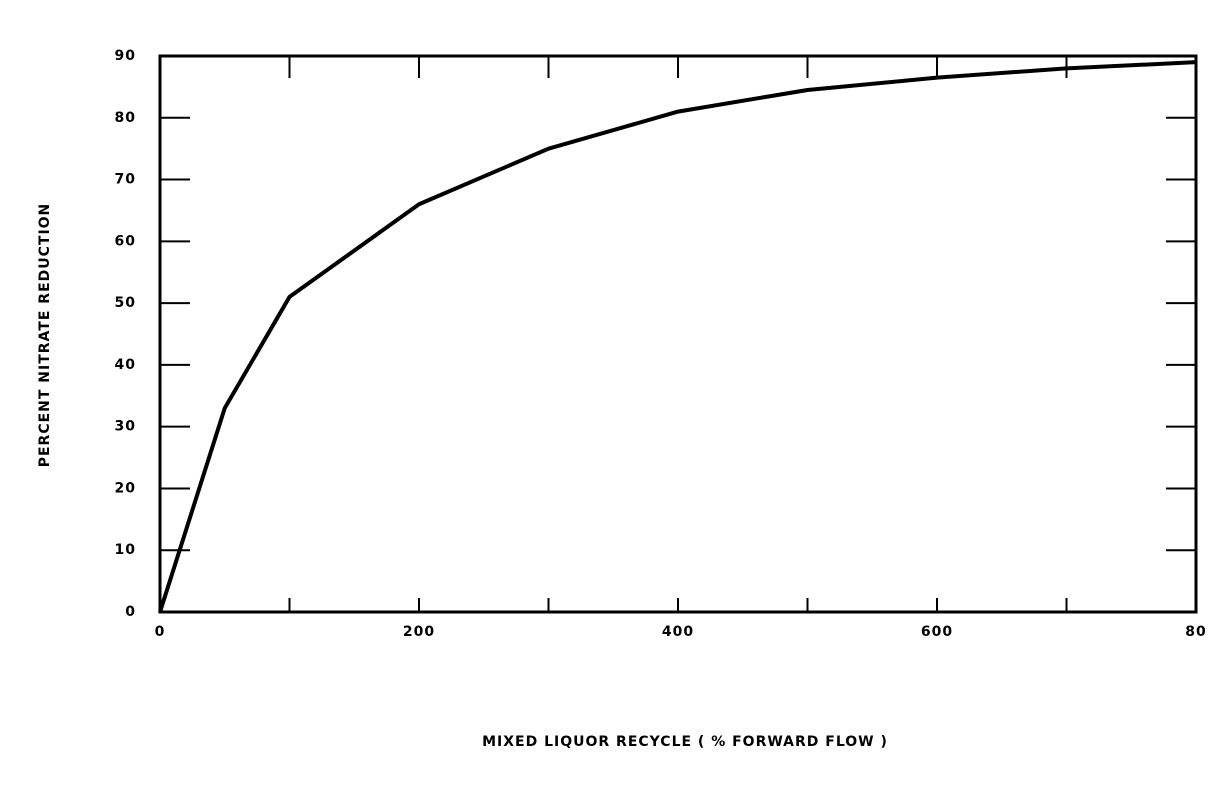 Image resolution: width=1232 pixels, height=806 pixels. What do you see at coordinates (160, 632) in the screenshot?
I see `x-tick-label: 0` at bounding box center [160, 632].